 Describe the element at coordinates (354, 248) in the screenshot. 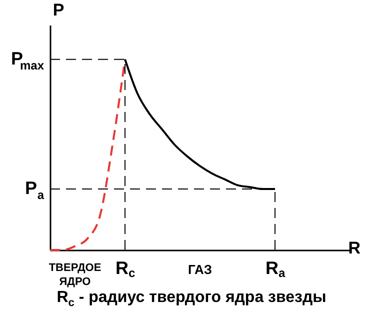

I see `x-axis-title: R` at that location.